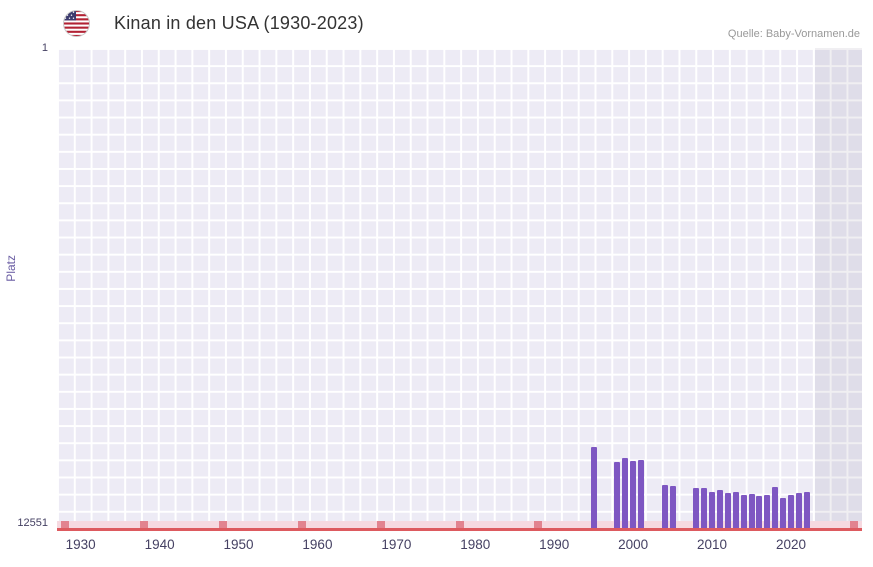  I want to click on x-axis-baseline, so click(459, 529).